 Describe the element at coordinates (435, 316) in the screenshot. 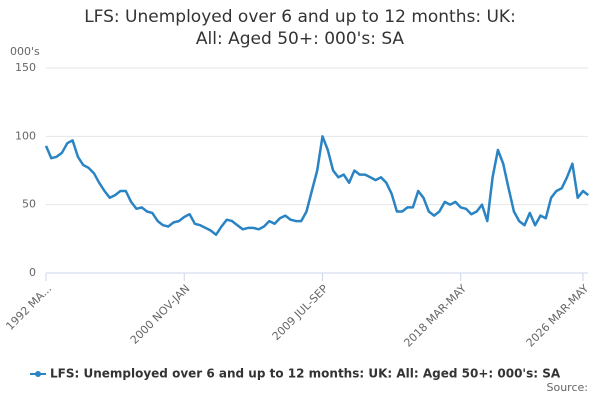

I see `x-tick-label: 2018 MAR-MAY` at that location.